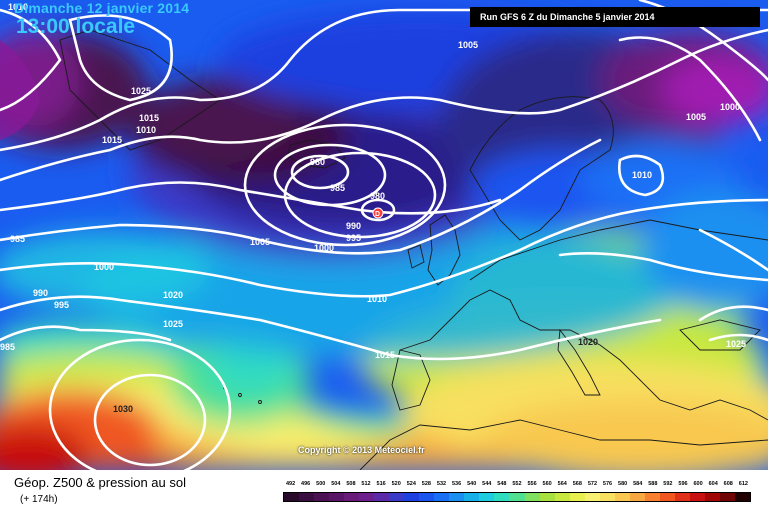 This screenshot has height=512, width=768. I want to click on scale-label: 572, so click(592, 484).